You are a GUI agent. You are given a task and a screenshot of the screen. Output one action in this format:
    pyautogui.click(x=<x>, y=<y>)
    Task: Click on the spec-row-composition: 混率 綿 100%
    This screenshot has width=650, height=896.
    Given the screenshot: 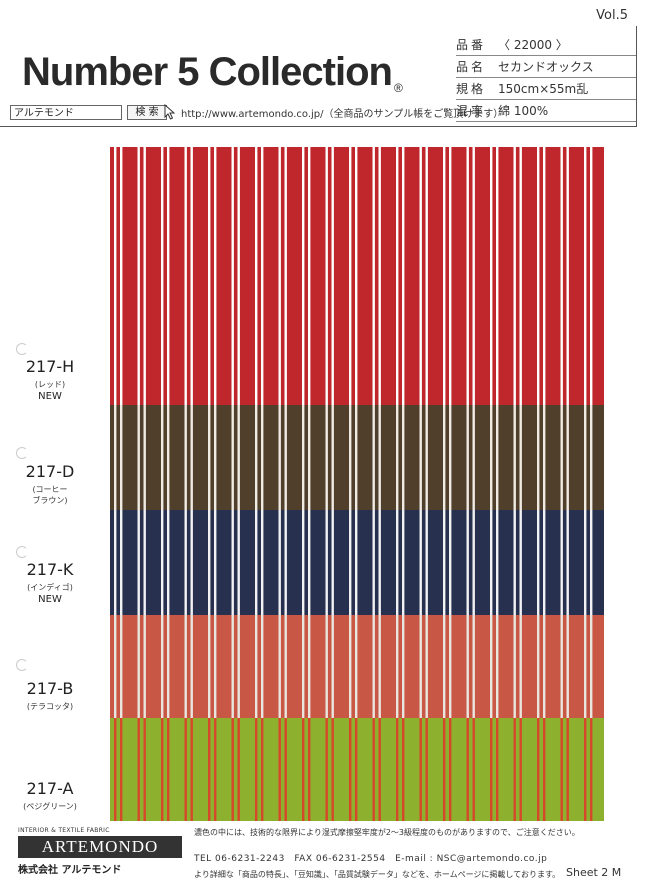 What is the action you would take?
    pyautogui.click(x=546, y=111)
    